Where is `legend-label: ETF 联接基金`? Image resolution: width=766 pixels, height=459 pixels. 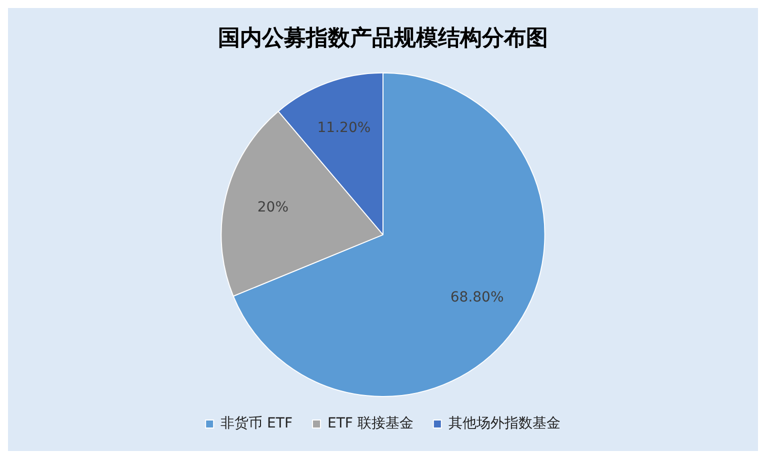
legend-label: ETF 联接基金 is located at coordinates (371, 424).